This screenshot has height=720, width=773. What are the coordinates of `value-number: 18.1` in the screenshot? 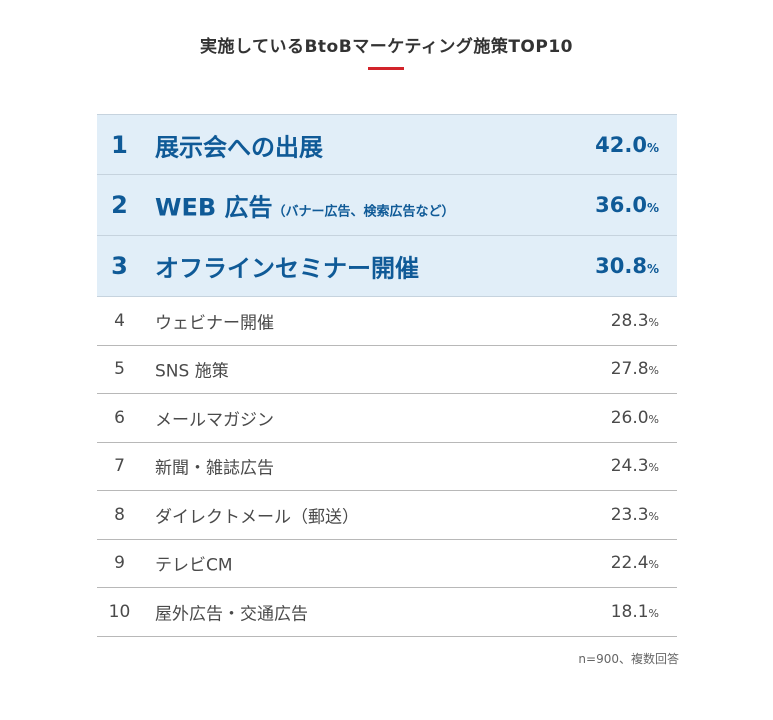 It's located at (629, 611).